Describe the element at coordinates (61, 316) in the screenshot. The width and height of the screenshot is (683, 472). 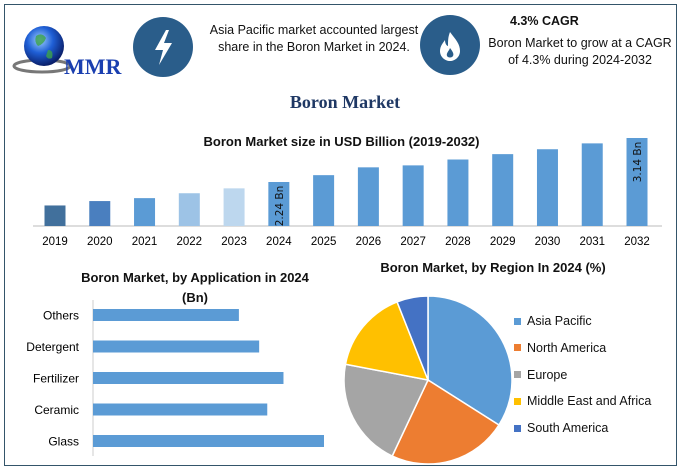
I see `y-tick-label-others: Others` at that location.